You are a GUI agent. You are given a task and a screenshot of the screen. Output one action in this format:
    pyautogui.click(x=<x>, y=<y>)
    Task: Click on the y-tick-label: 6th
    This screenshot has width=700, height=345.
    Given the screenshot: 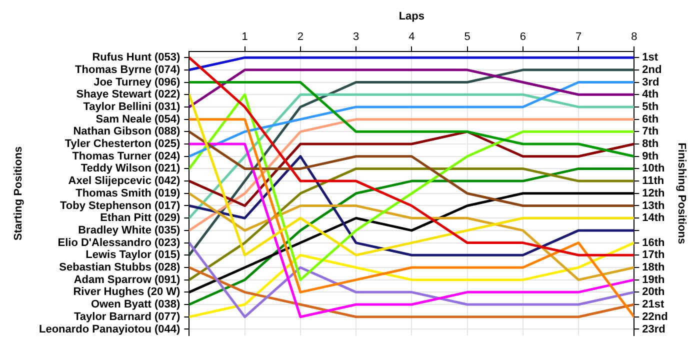 What is the action you would take?
    pyautogui.click(x=650, y=119)
    